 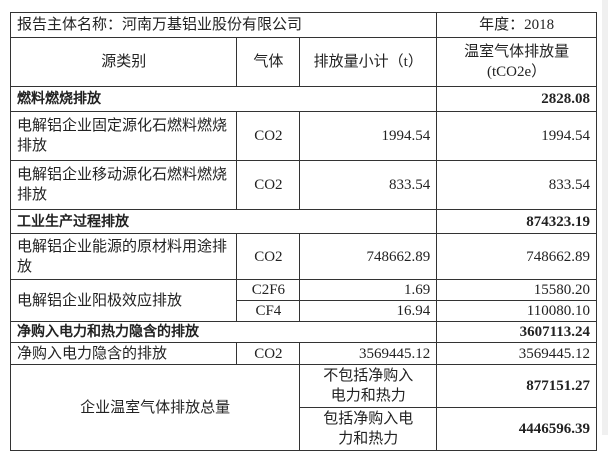 I want to click on section-title: 燃料燃烧排放, so click(x=223, y=99).